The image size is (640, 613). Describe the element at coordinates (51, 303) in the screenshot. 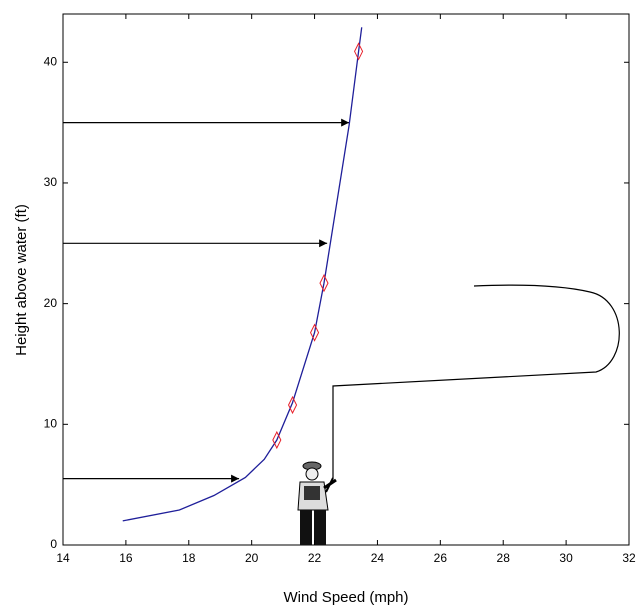

I see `y-tick-label: 20` at that location.